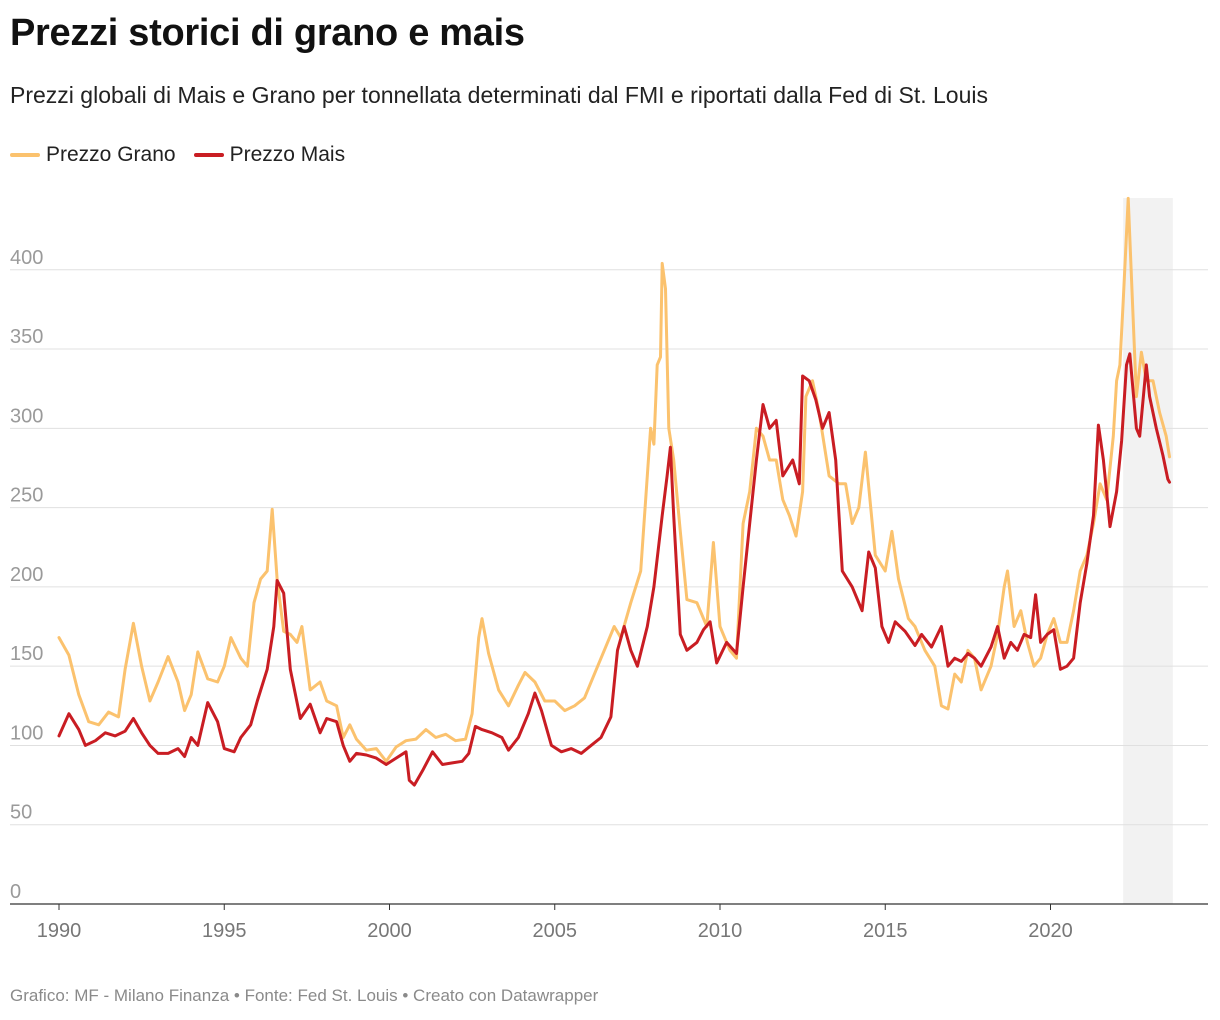 Image resolution: width=1220 pixels, height=1020 pixels. I want to click on y-tick-label: 50, so click(21, 813).